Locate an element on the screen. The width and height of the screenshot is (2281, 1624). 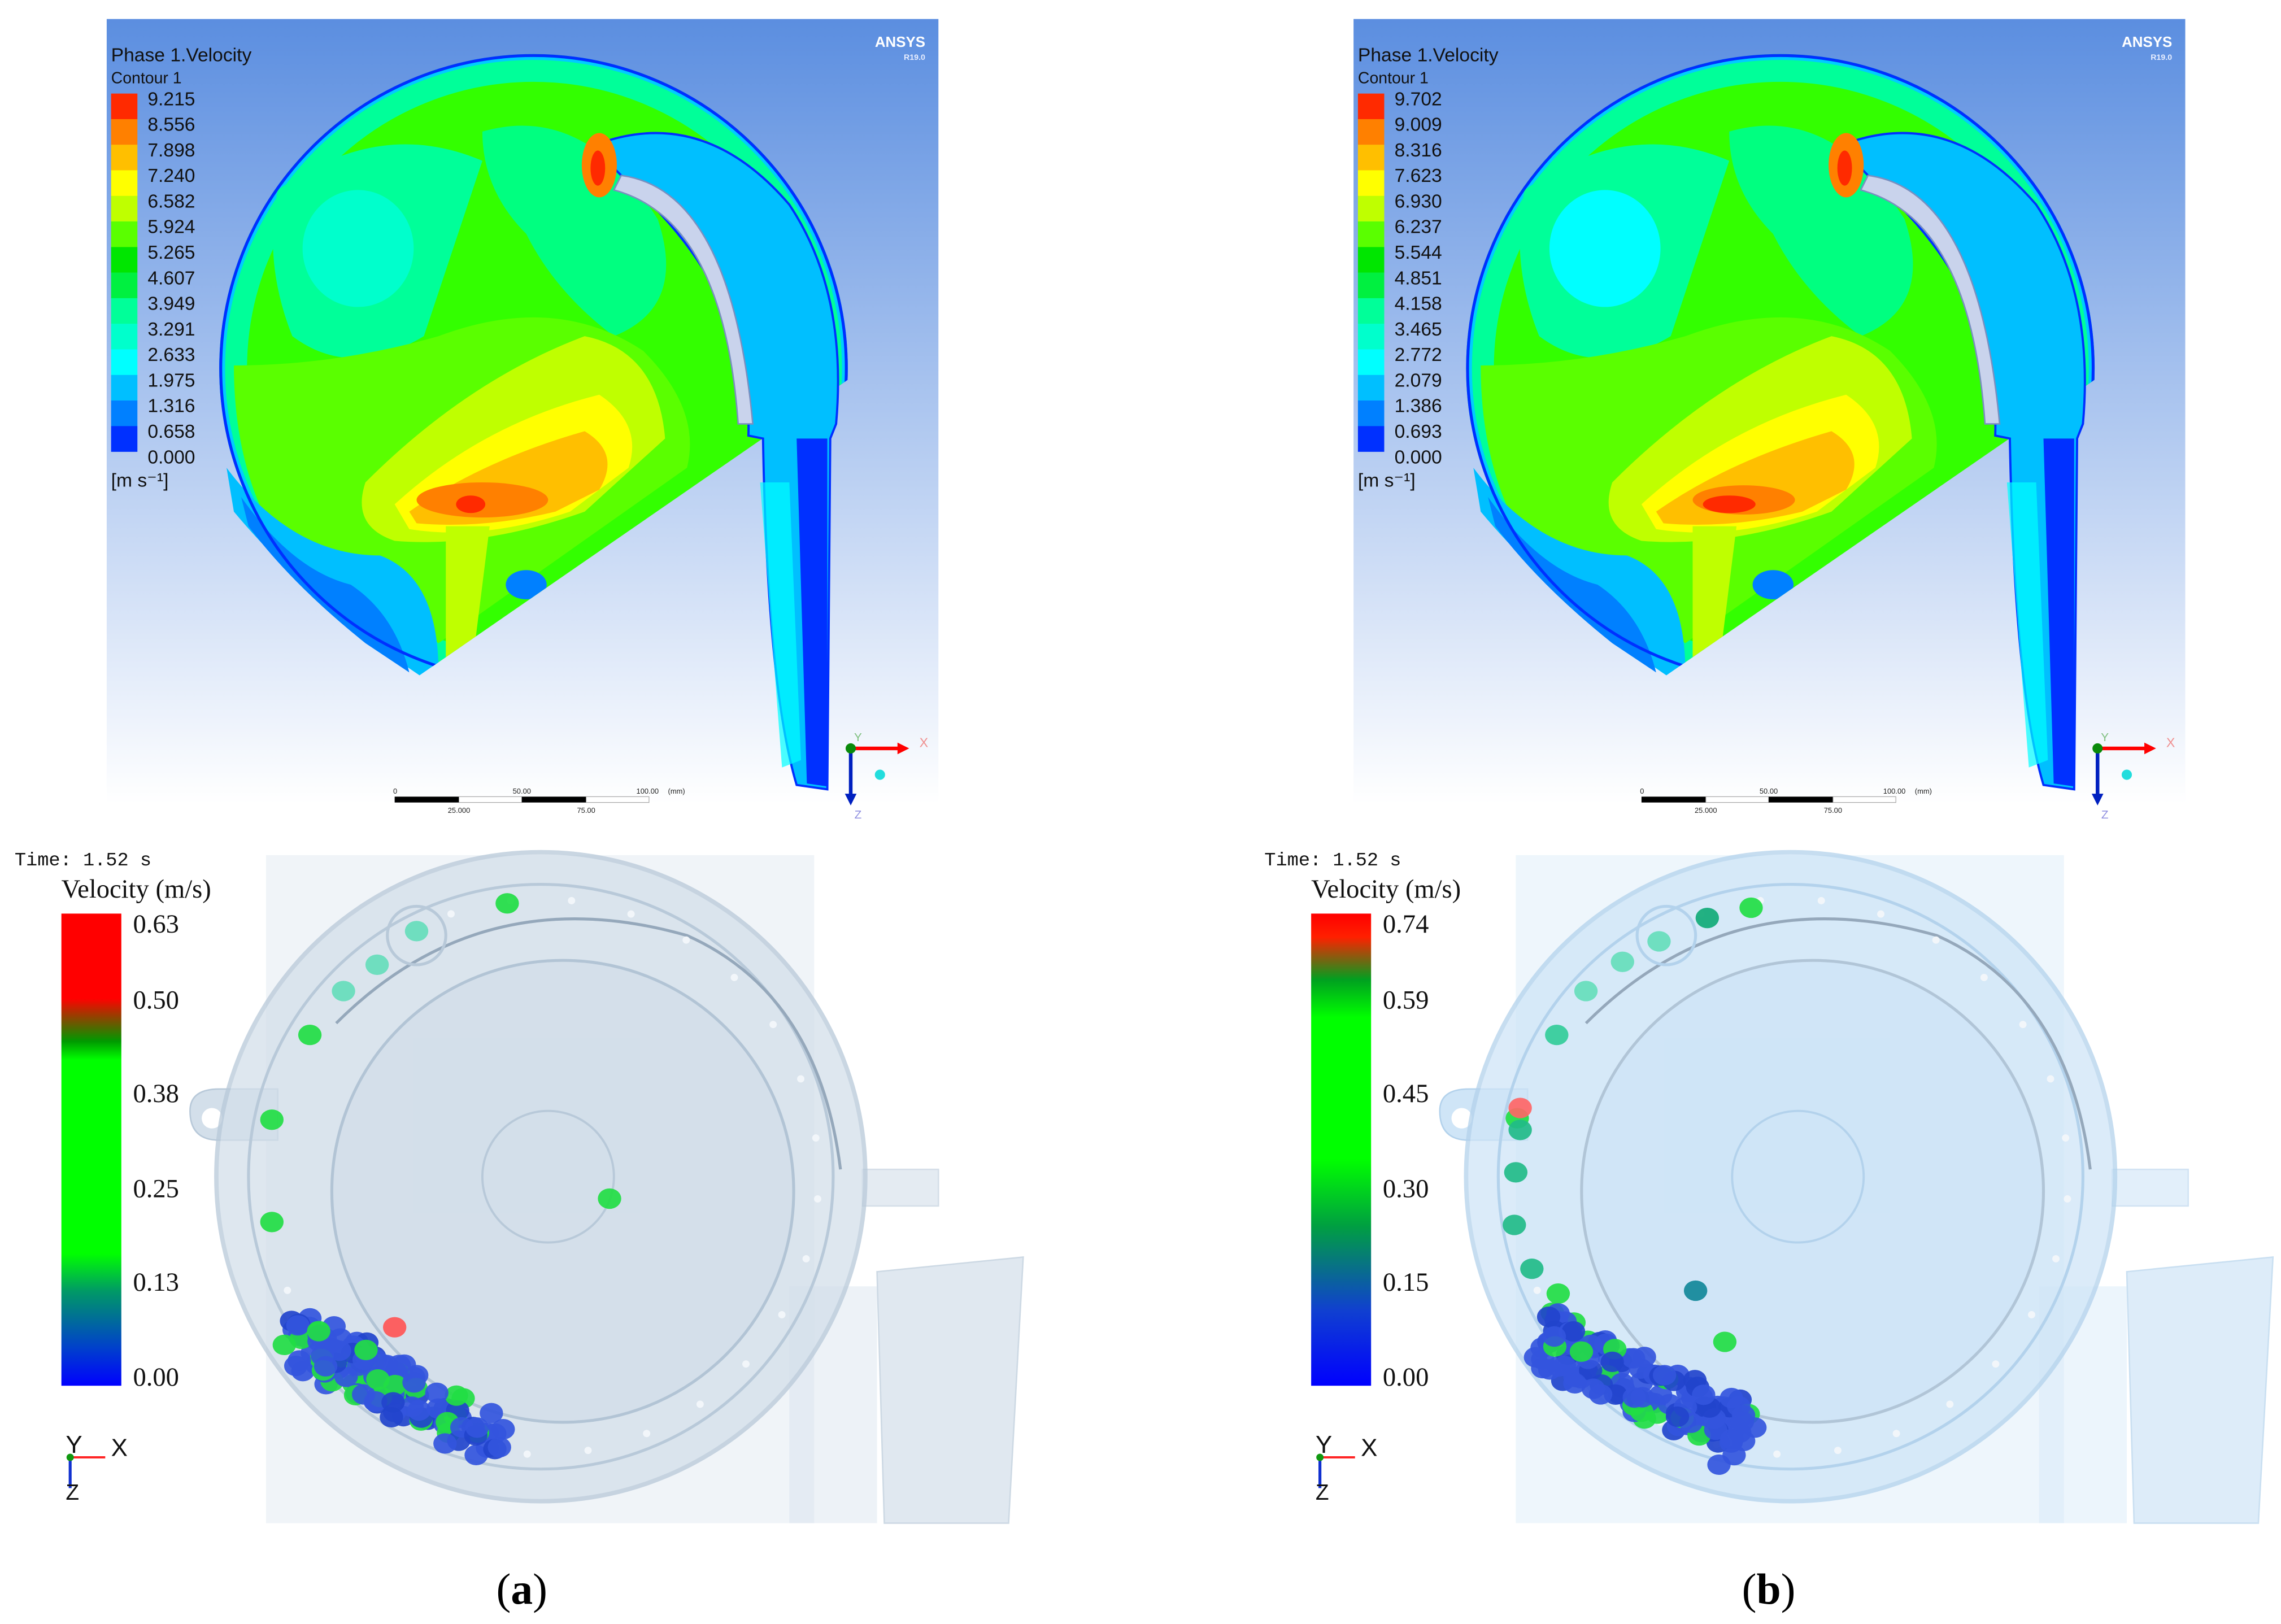
scale-bar-label: 100.00 is located at coordinates (1894, 791).